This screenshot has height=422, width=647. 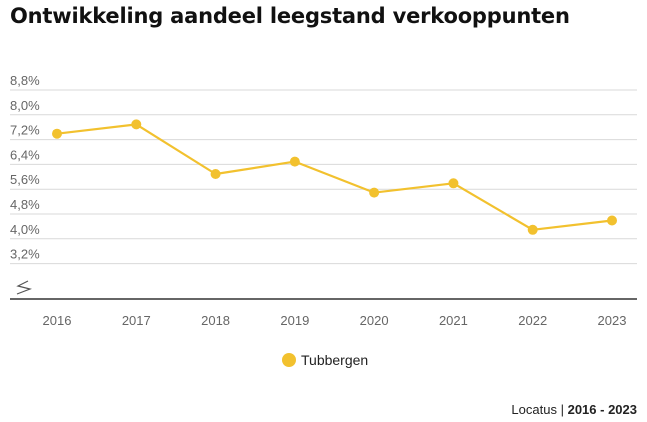 I want to click on x-tick-label: 2016, so click(x=57, y=320).